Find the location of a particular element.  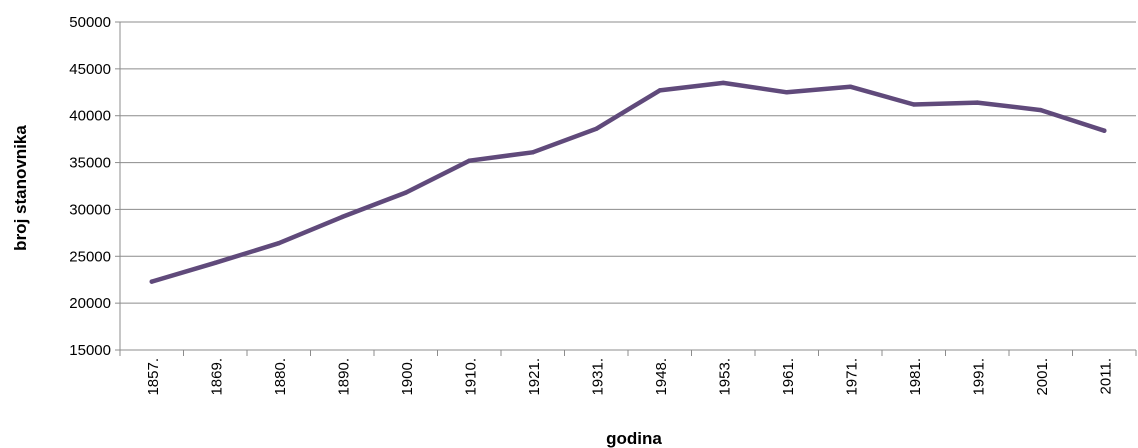

x-tick-label: 1931. is located at coordinates (597, 377).